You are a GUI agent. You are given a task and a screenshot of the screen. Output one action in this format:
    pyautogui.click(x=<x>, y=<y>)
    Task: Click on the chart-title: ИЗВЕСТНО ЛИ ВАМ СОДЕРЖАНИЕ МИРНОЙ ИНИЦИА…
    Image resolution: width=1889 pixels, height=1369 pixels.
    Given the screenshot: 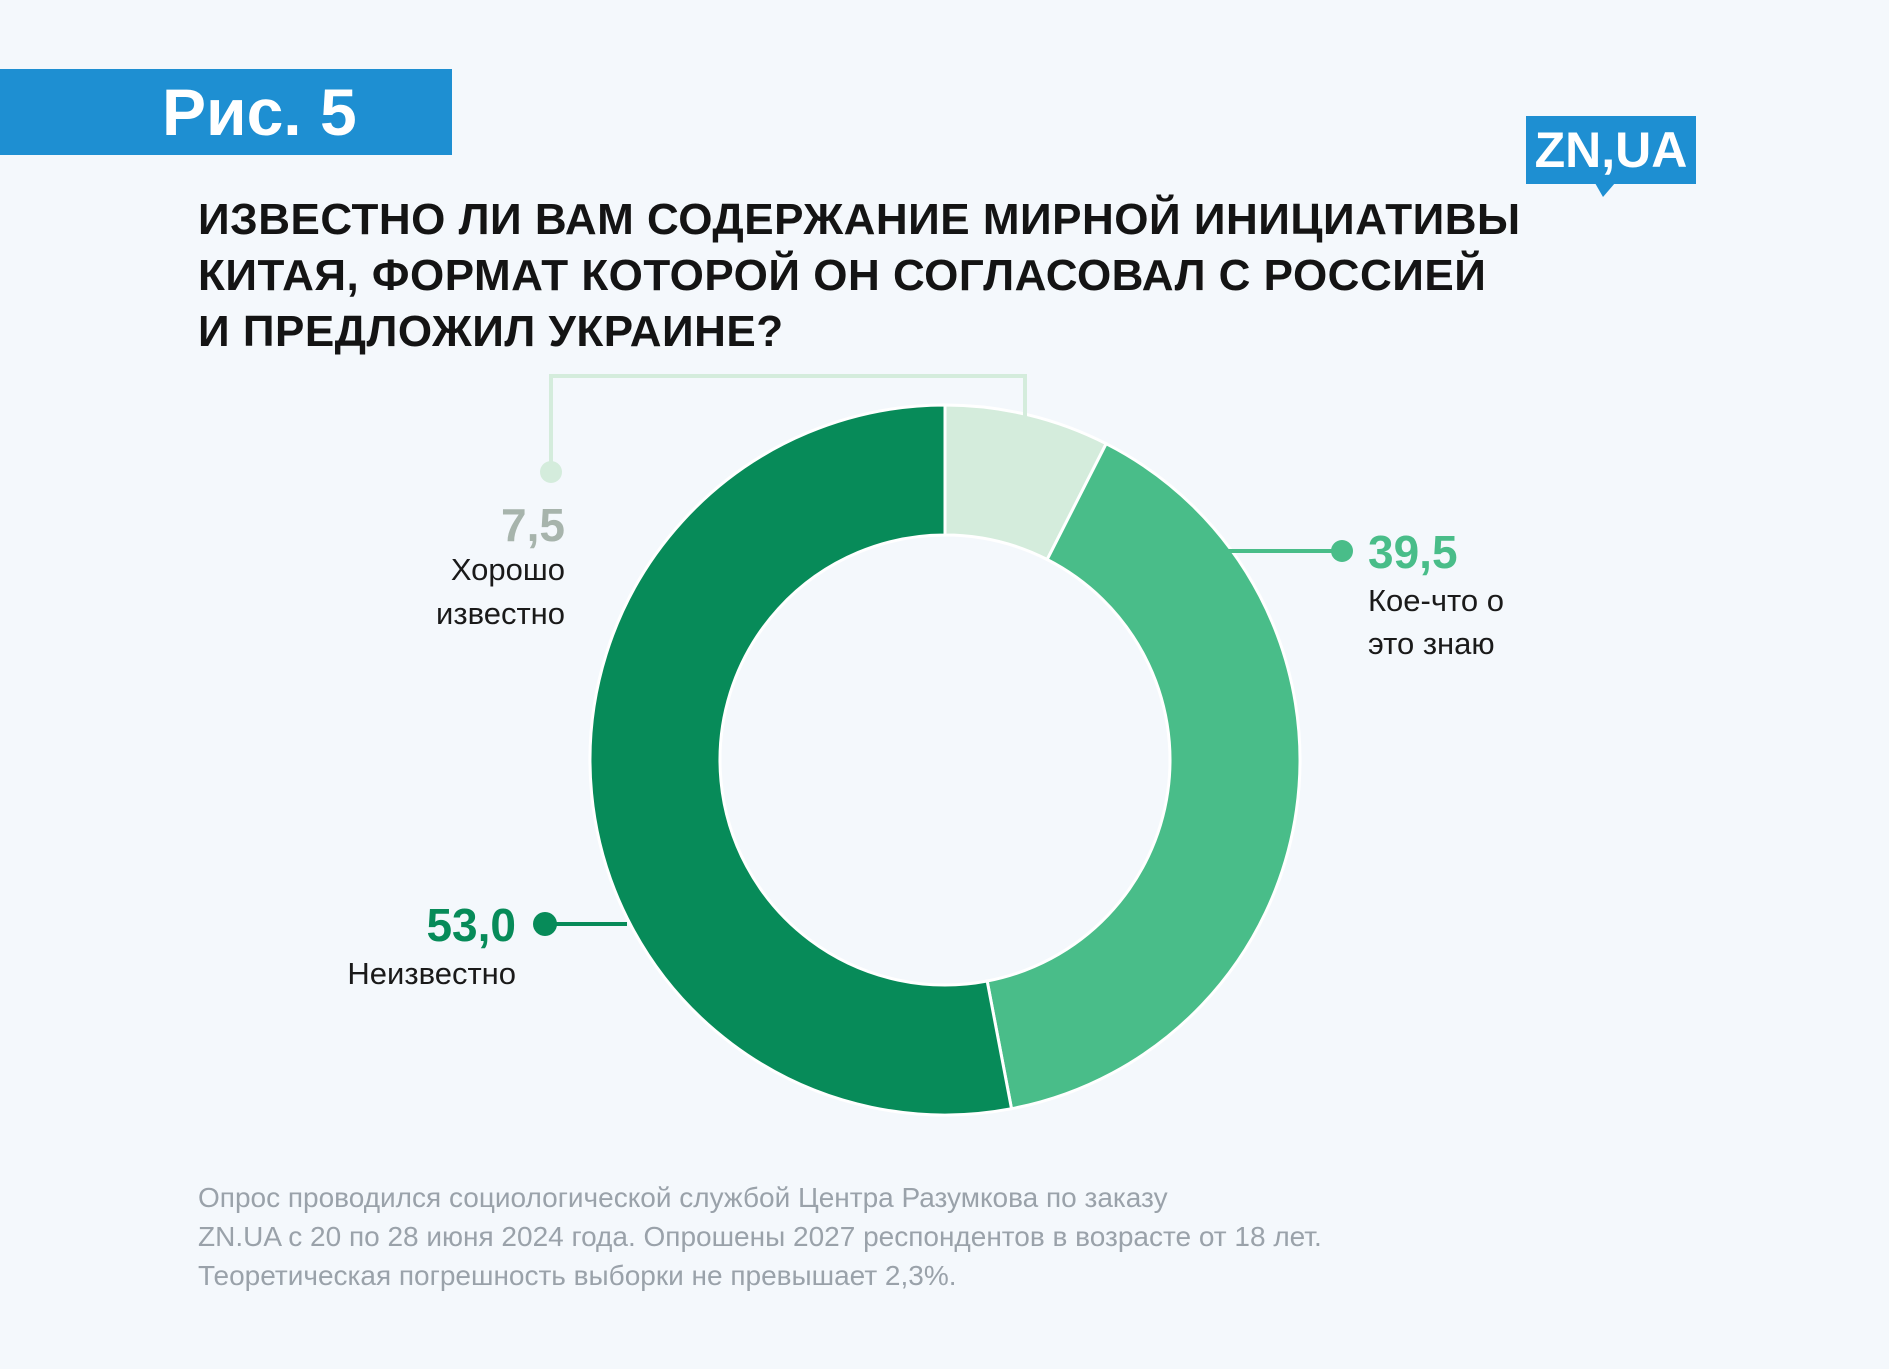 What is the action you would take?
    pyautogui.click(x=859, y=275)
    